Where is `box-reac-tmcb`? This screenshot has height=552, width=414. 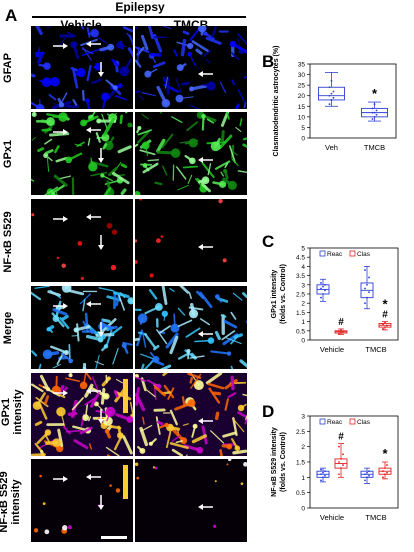 box-reac-tmcb is located at coordinates (367, 475).